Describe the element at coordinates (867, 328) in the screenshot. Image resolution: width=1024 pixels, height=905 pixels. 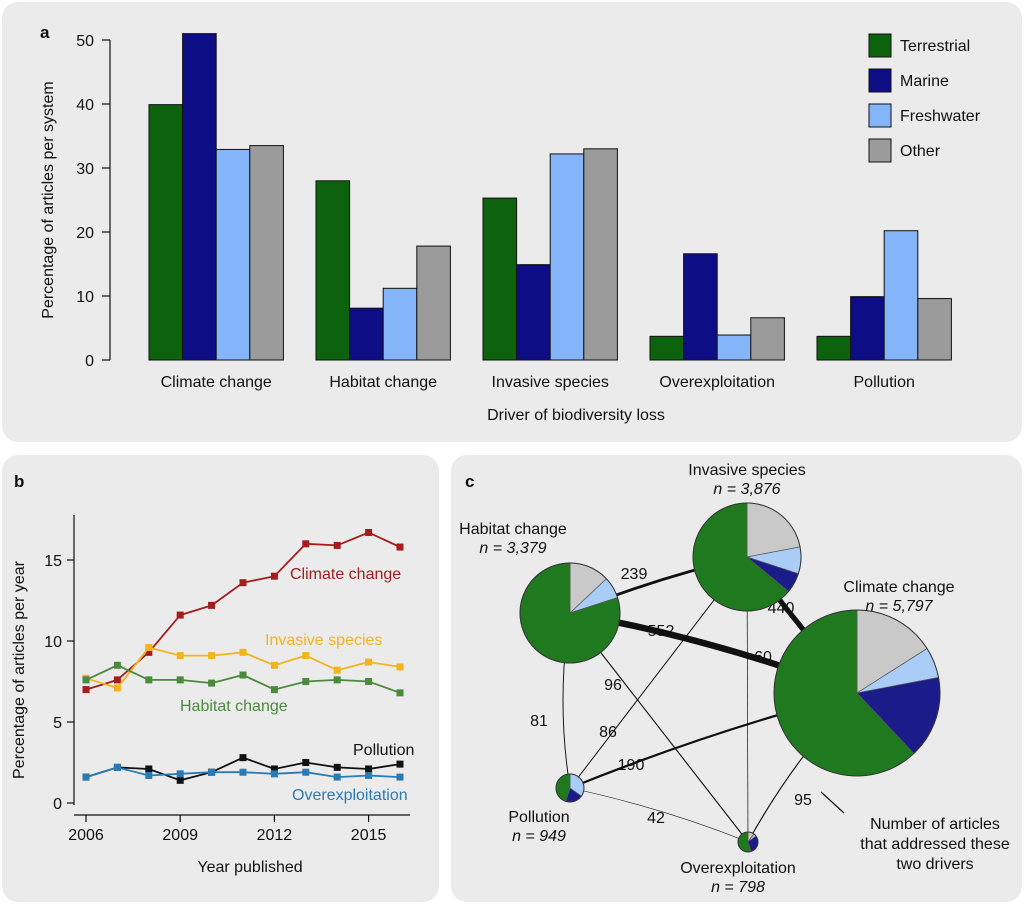
I see `bar-marine-pollution` at that location.